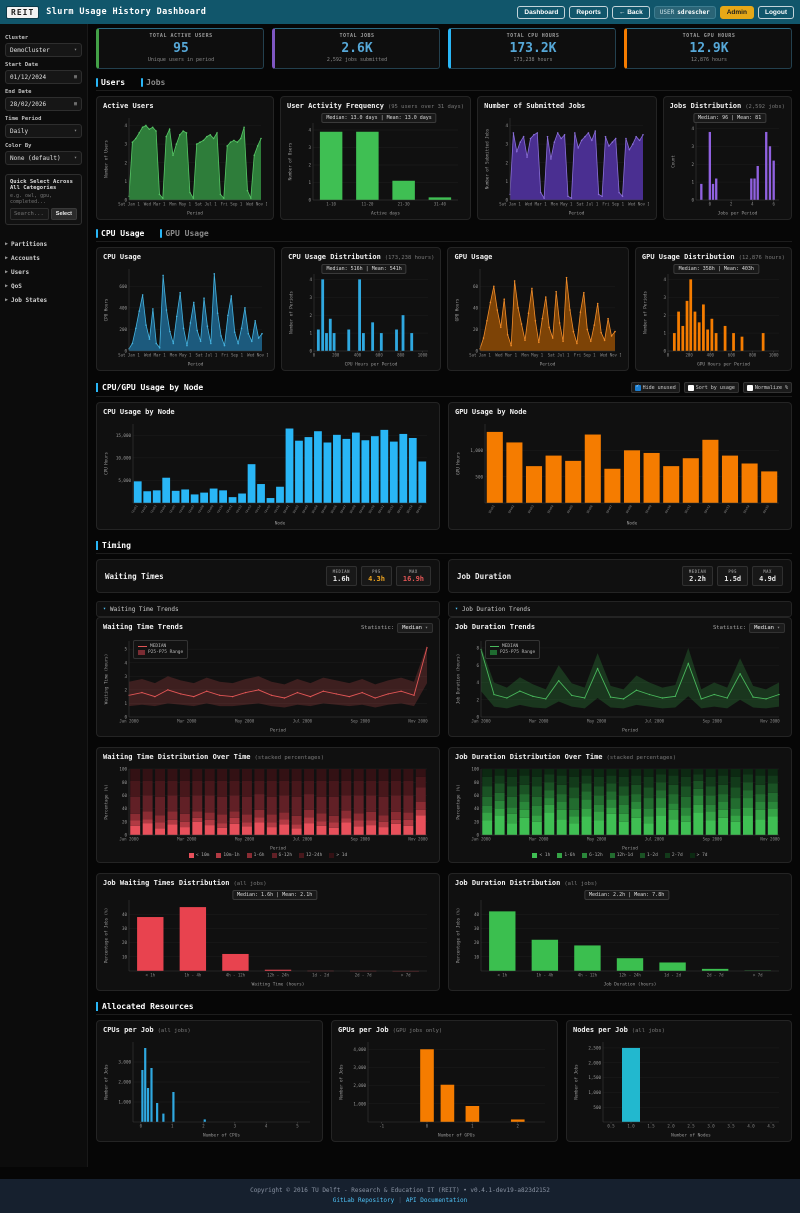 The height and width of the screenshot is (1213, 800). I want to click on svg-text: 1, so click(309, 182).